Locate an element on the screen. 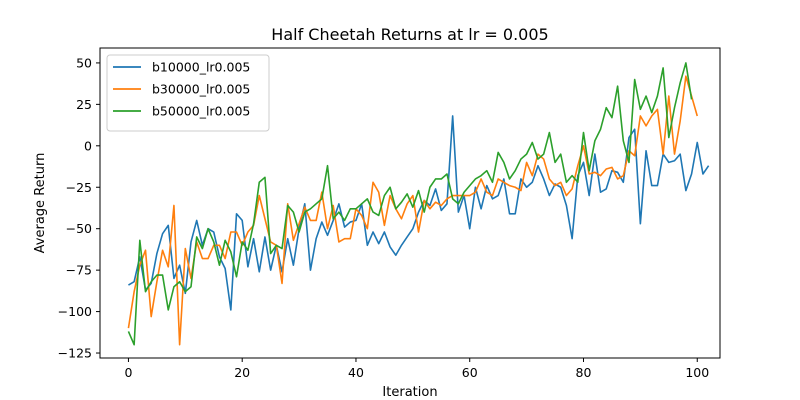 The width and height of the screenshot is (800, 400). x-tick-label: 80 is located at coordinates (584, 372).